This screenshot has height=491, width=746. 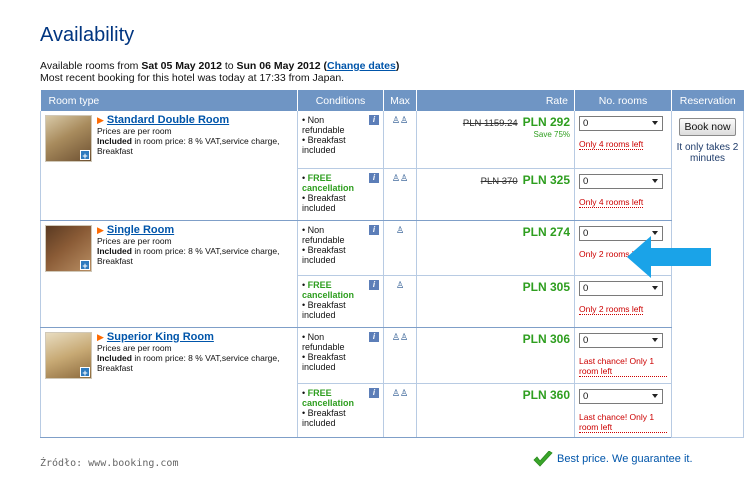 What do you see at coordinates (400, 248) in the screenshot?
I see `max-cell: ♙` at bounding box center [400, 248].